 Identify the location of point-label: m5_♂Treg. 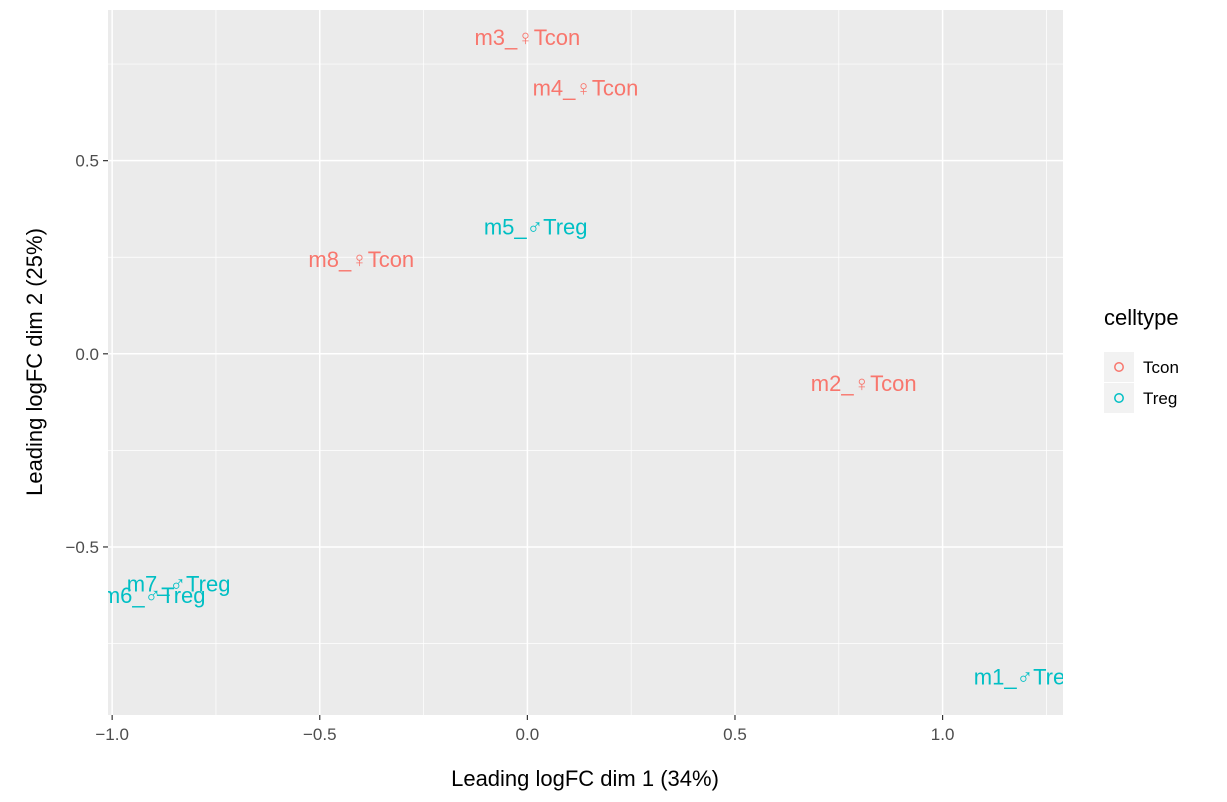
(536, 226).